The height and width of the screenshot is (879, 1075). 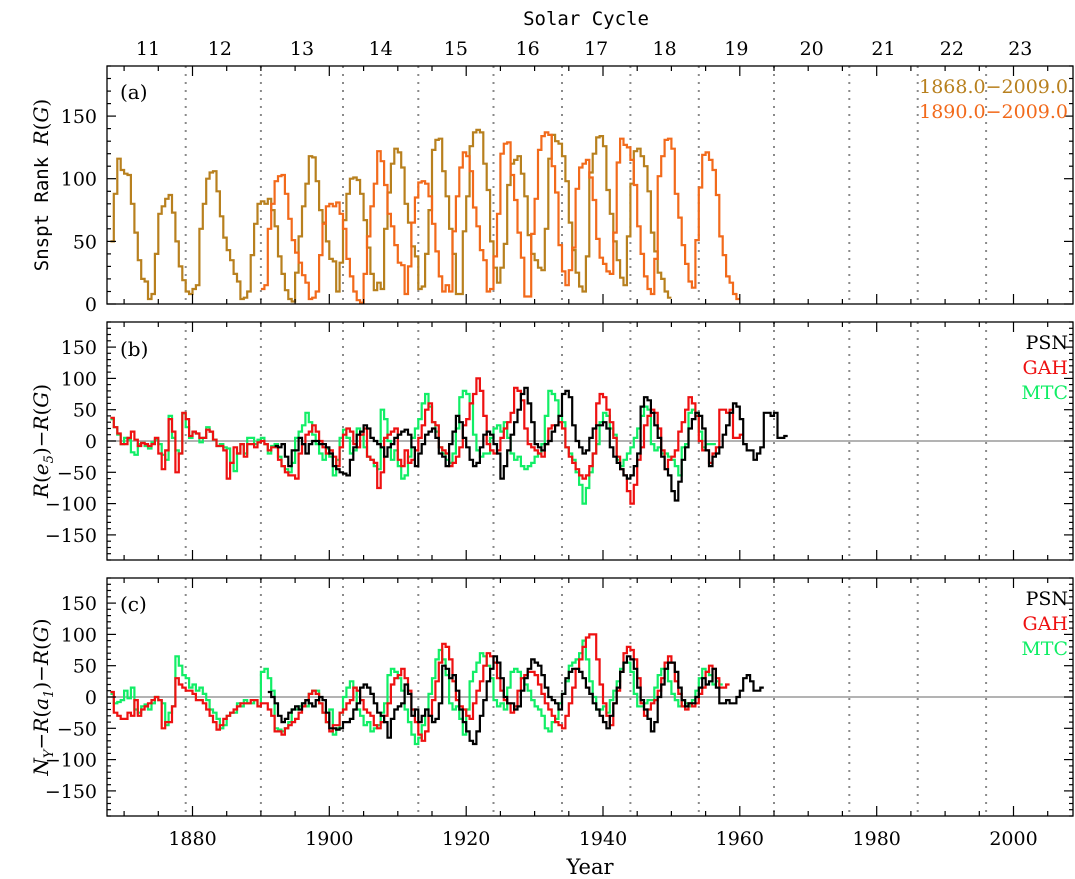 What do you see at coordinates (528, 49) in the screenshot?
I see `cycle-label-16: 16` at bounding box center [528, 49].